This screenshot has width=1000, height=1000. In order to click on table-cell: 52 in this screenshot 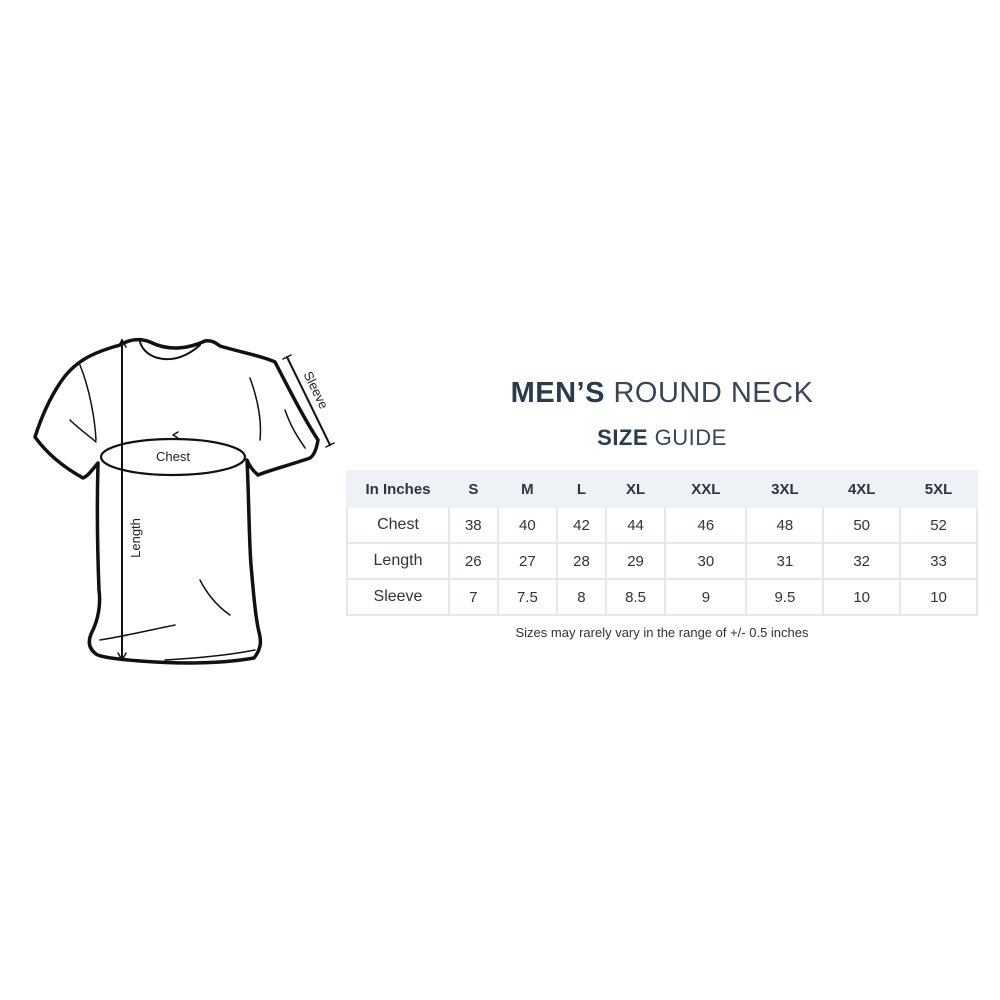, I will do `click(938, 525)`.